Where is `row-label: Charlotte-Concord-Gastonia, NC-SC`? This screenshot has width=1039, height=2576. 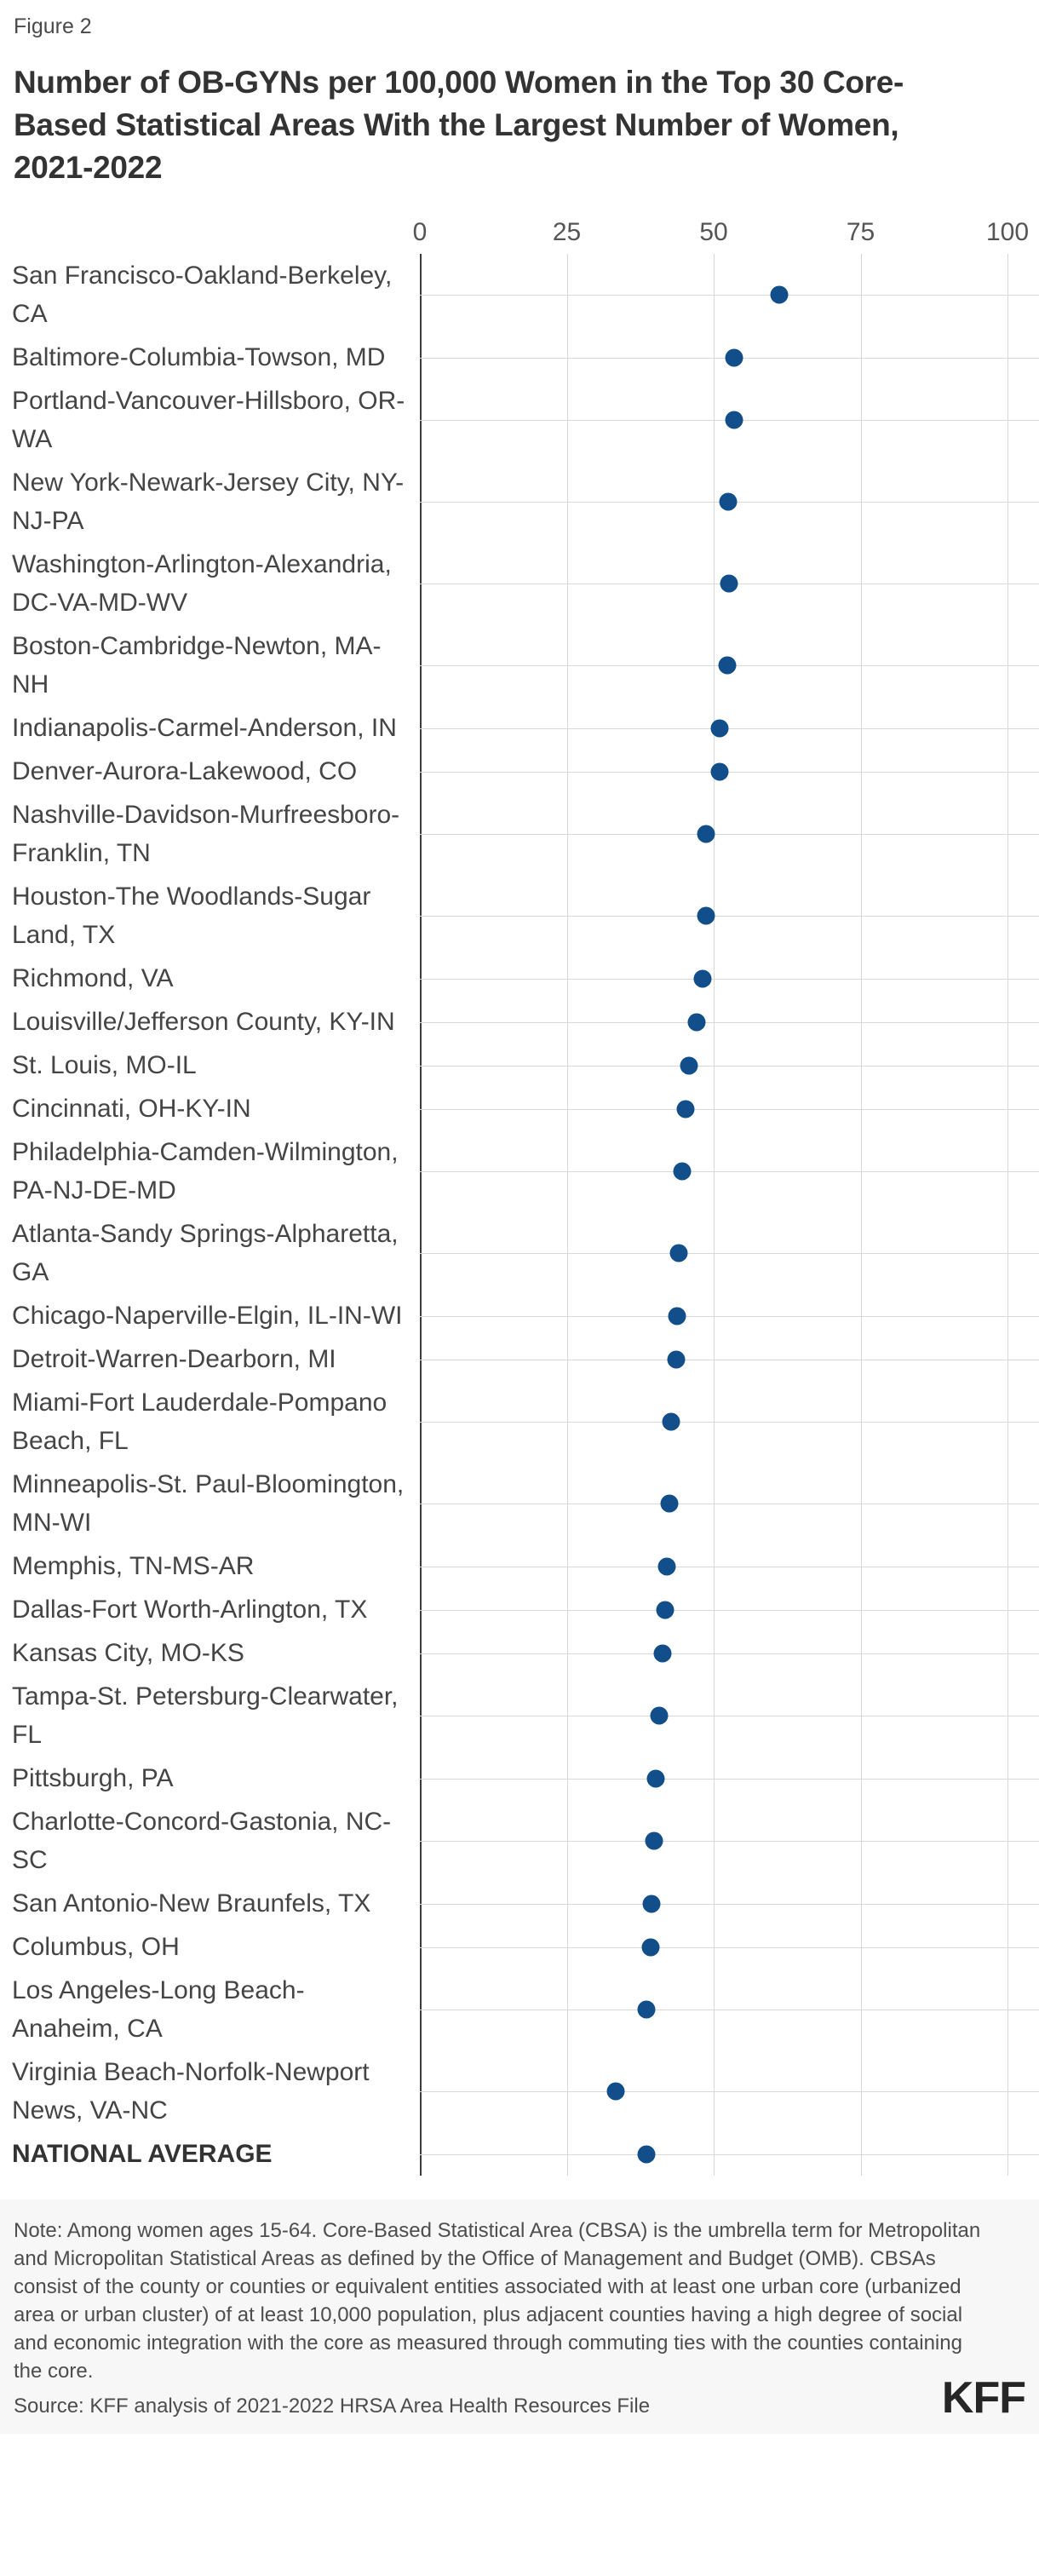
row-label: Charlotte-Concord-Gastonia, NC-SC is located at coordinates (202, 1841).